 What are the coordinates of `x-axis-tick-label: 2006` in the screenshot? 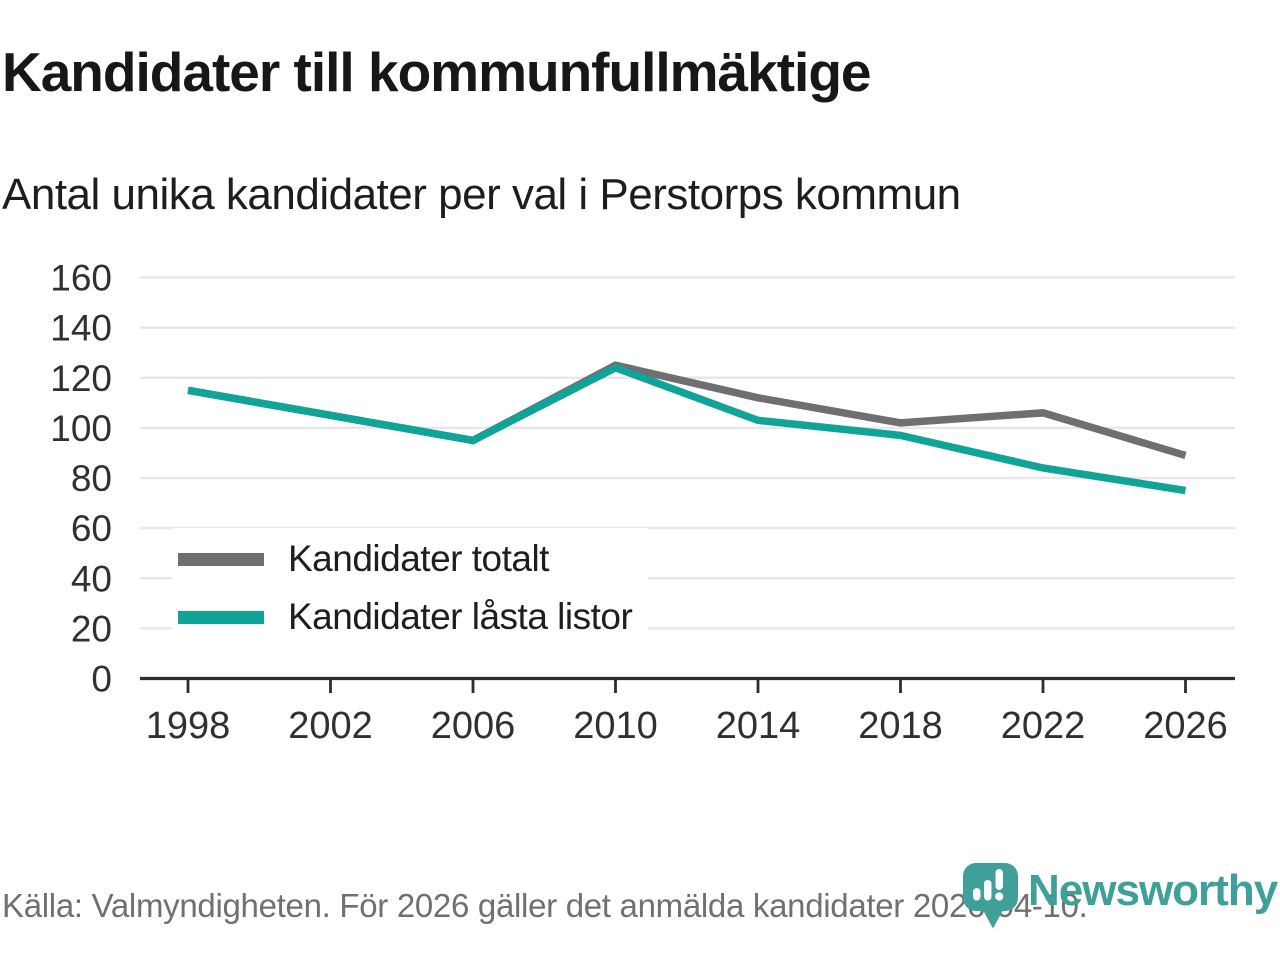 It's located at (473, 726).